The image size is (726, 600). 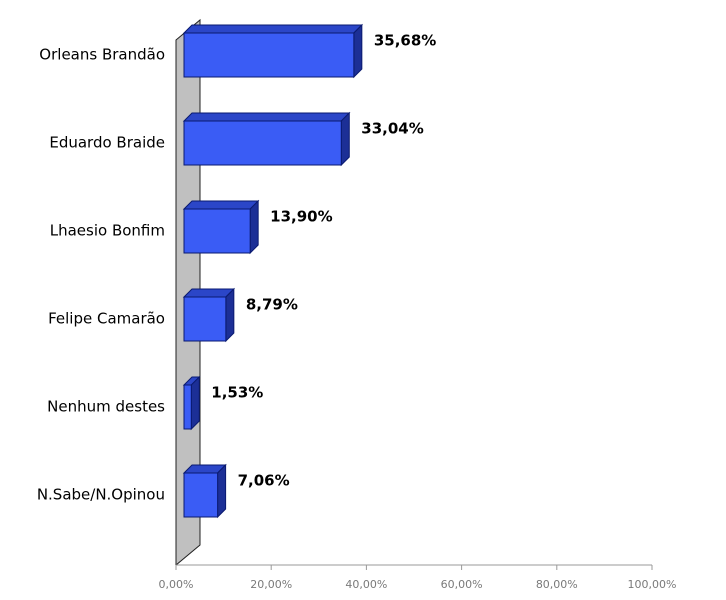 What do you see at coordinates (106, 319) in the screenshot?
I see `y-tick-label: Felipe Camarão` at bounding box center [106, 319].